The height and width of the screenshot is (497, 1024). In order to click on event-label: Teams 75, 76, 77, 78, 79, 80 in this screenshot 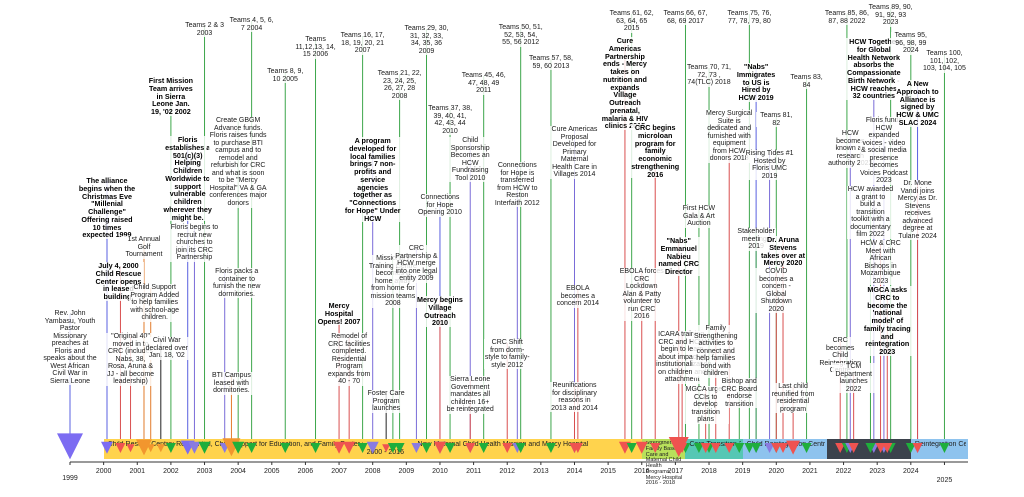, I will do `click(749, 18)`.